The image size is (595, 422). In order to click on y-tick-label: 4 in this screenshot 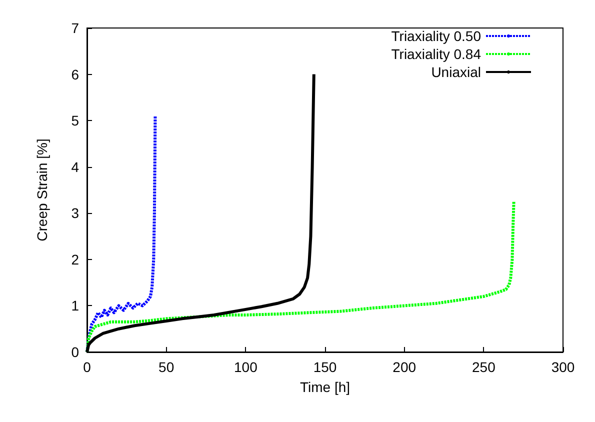, I will do `click(75, 166)`.